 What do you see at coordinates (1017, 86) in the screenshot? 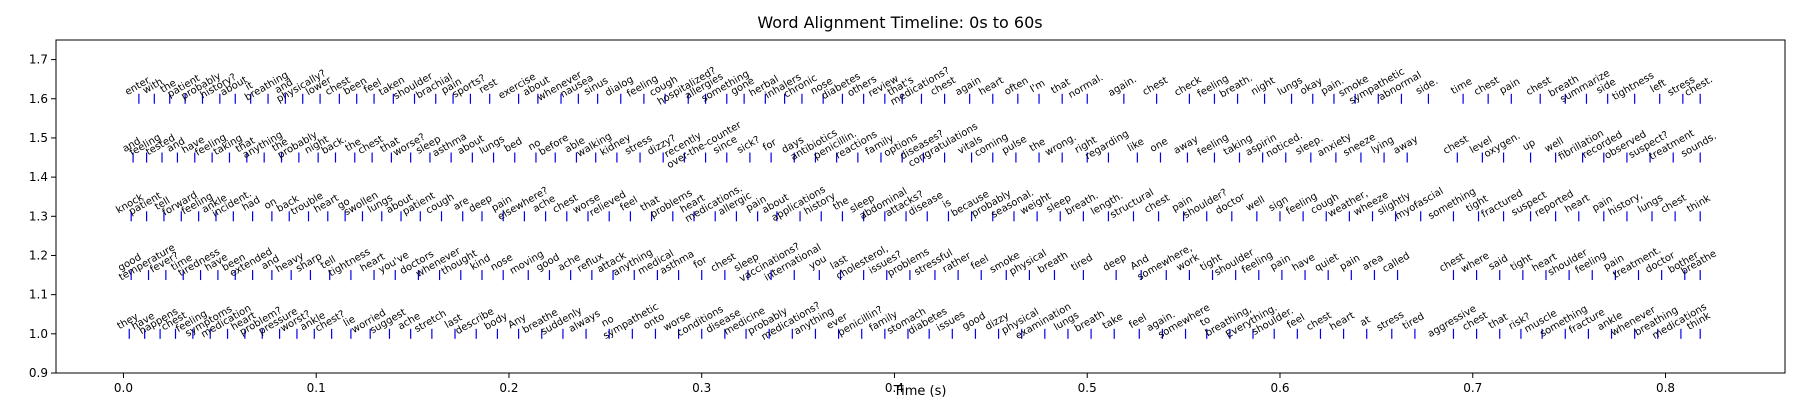
I see `word-label: often` at bounding box center [1017, 86].